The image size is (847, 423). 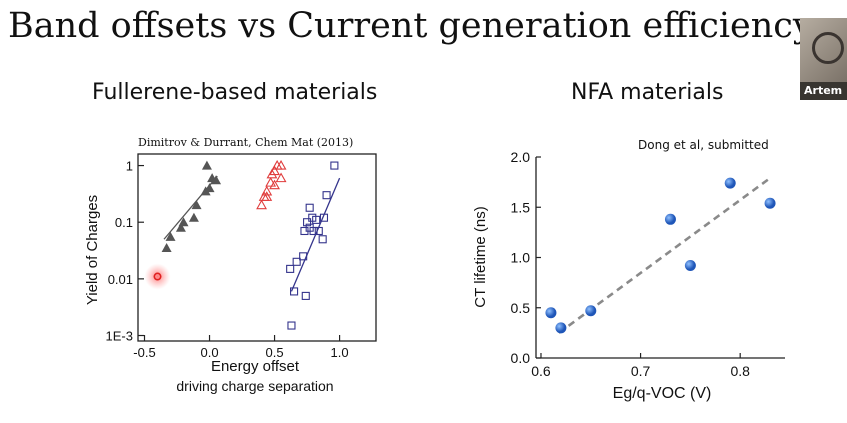 What do you see at coordinates (521, 308) in the screenshot?
I see `y-tick-label: 0.5` at bounding box center [521, 308].